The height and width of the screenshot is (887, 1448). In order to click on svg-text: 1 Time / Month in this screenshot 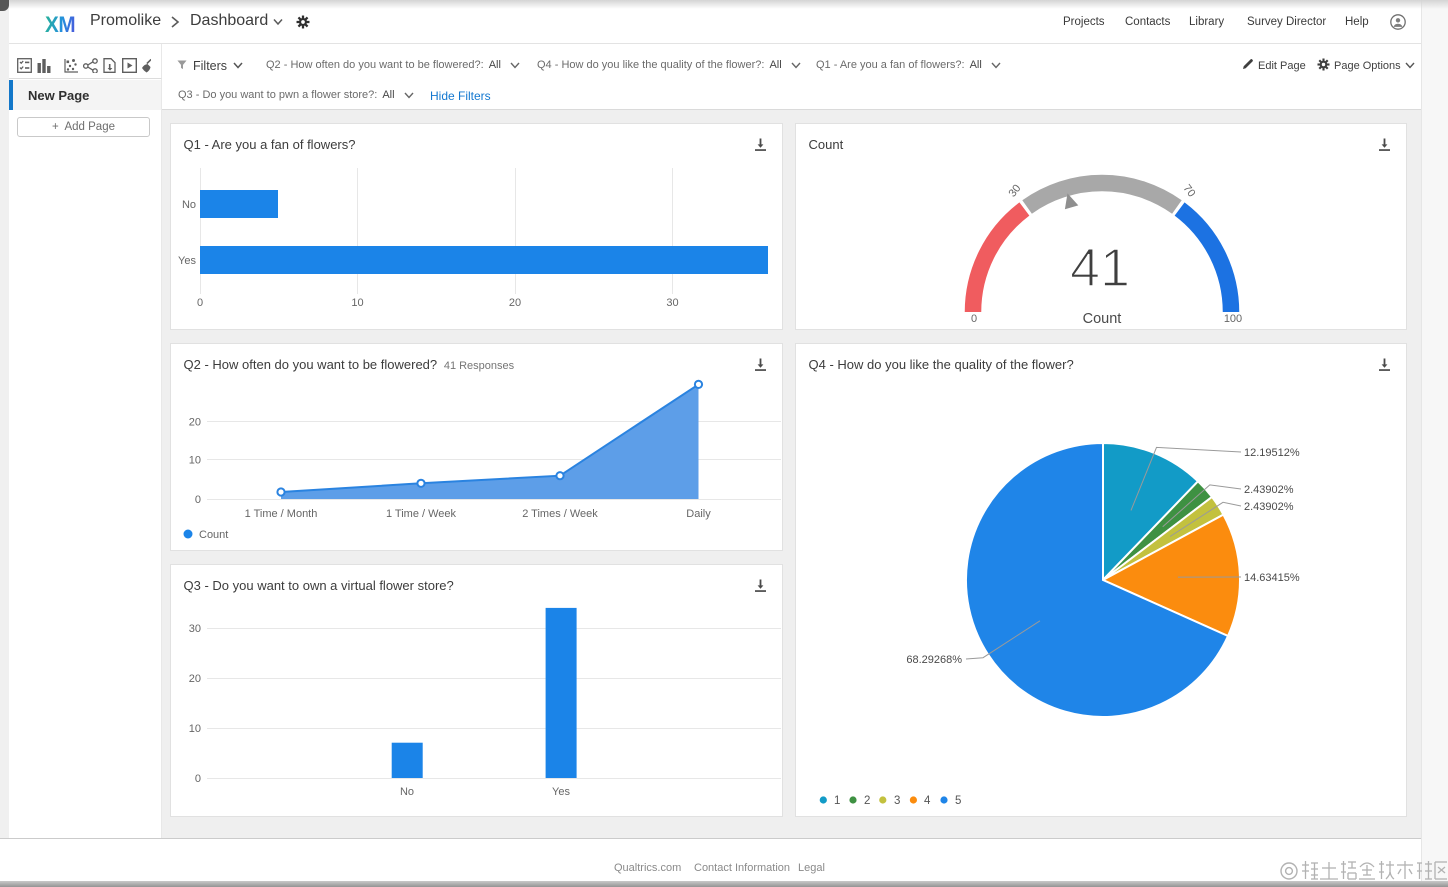, I will do `click(281, 514)`.